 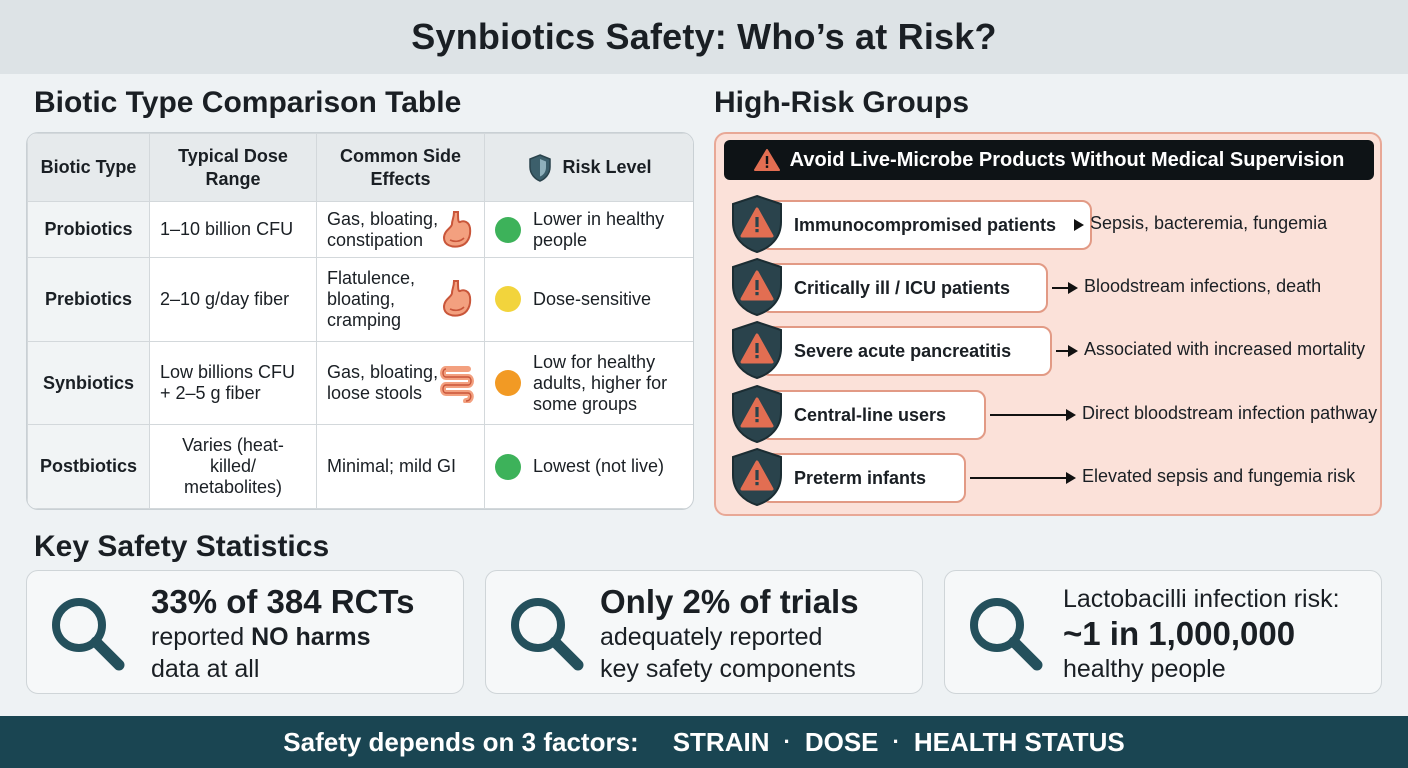 What do you see at coordinates (1019, 741) in the screenshot?
I see `factor-health-status: HEALTH STATUS` at bounding box center [1019, 741].